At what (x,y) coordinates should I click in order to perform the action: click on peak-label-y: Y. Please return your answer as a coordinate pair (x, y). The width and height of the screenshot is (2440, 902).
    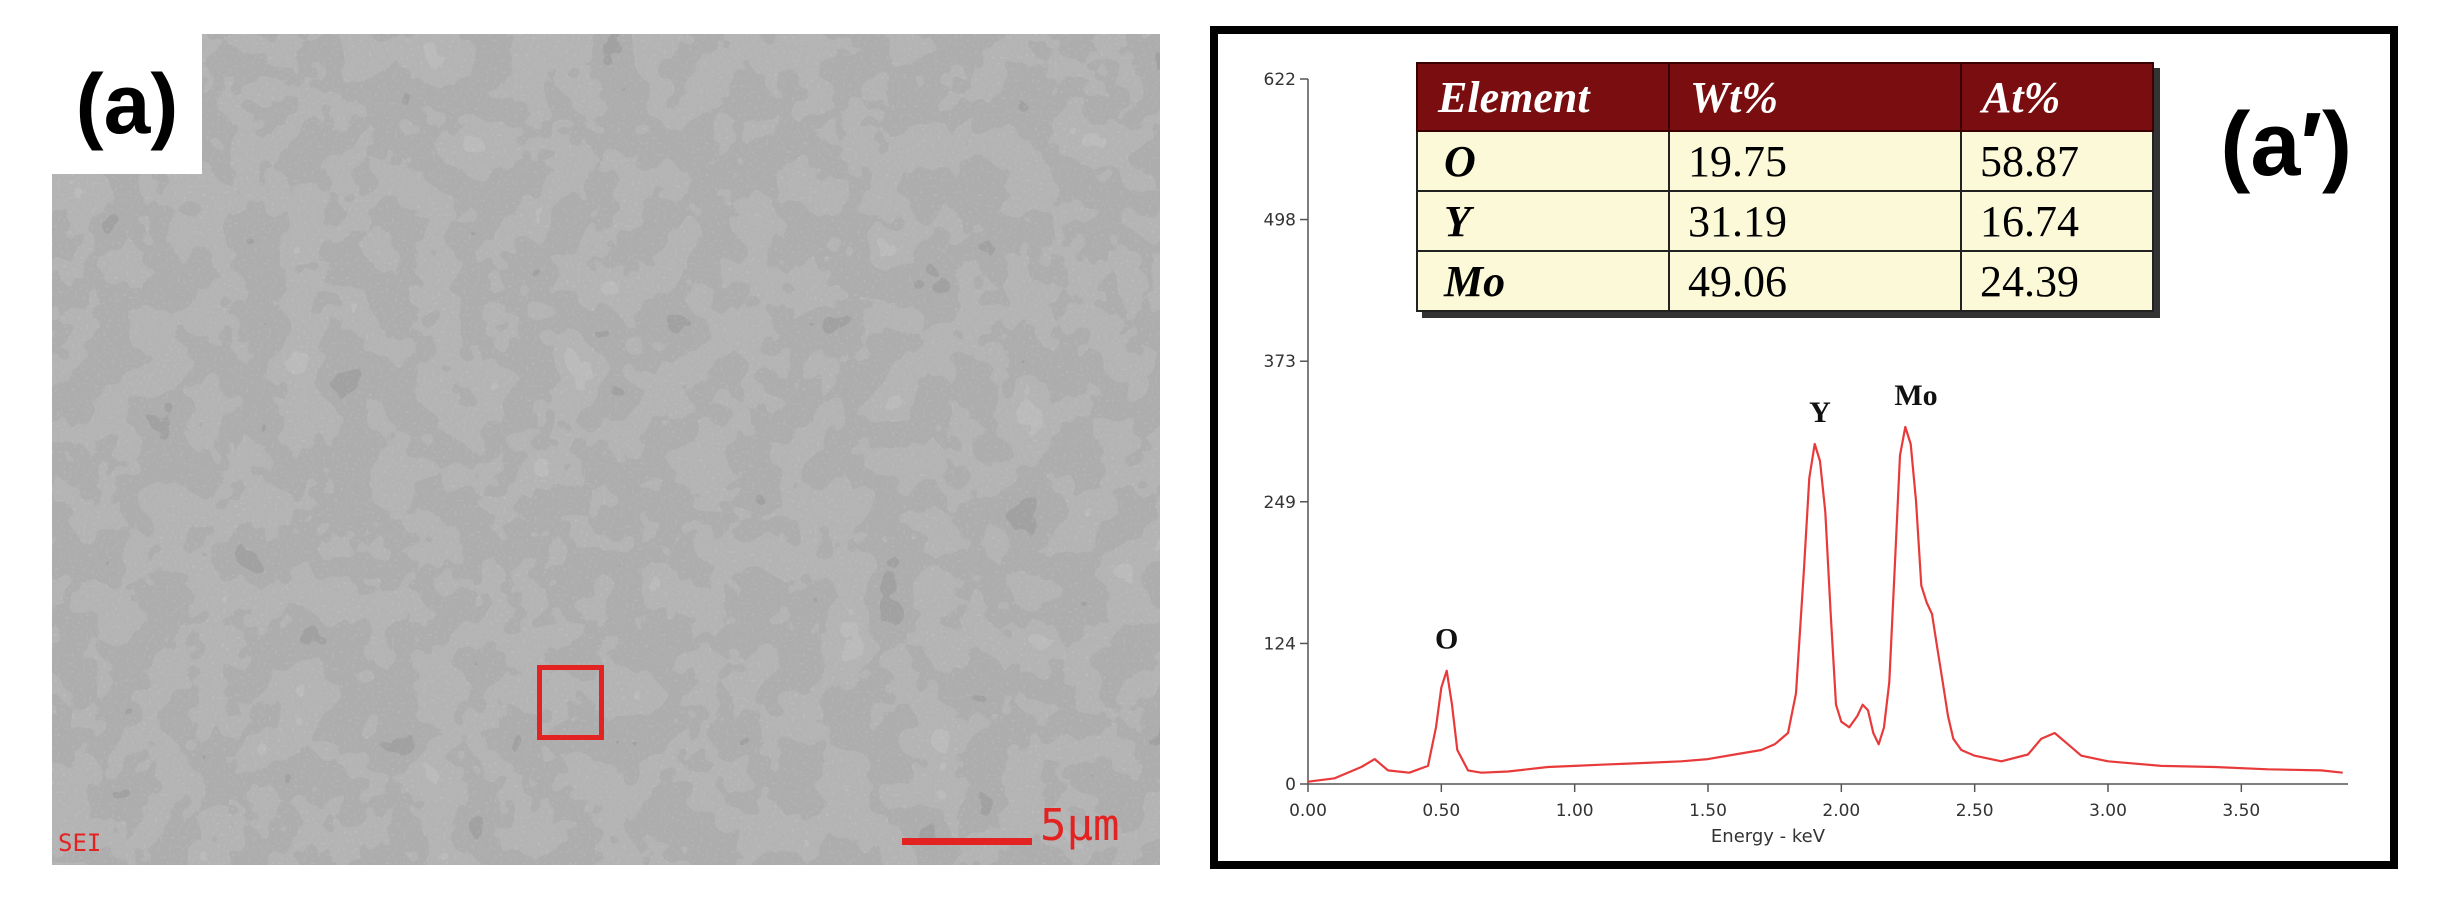
    Looking at the image, I should click on (1820, 412).